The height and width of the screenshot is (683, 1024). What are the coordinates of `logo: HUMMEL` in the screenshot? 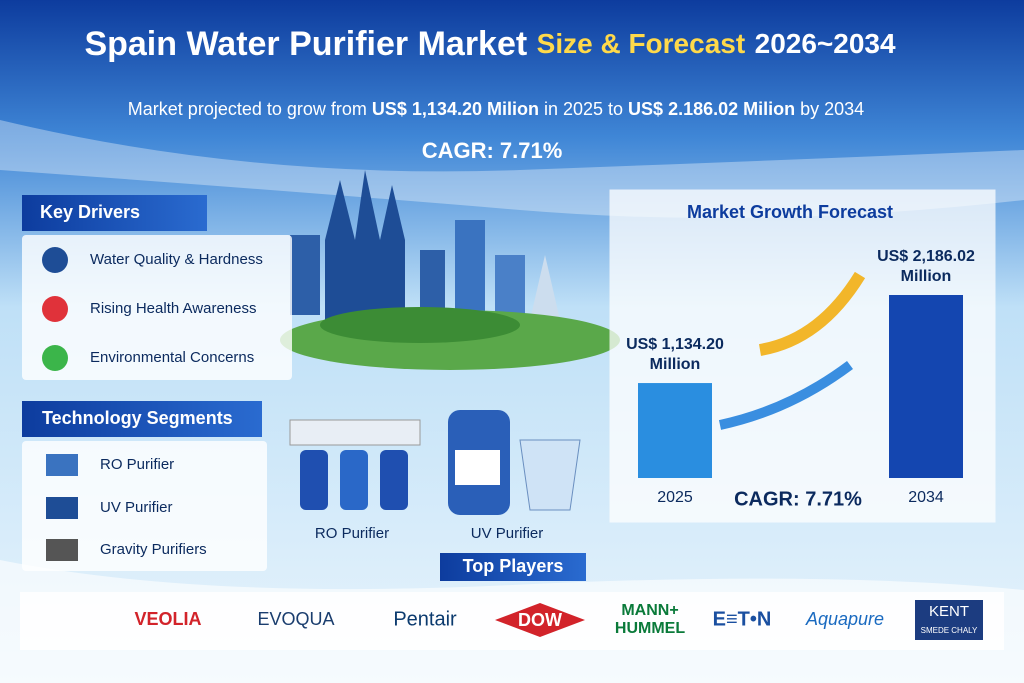 It's located at (650, 628).